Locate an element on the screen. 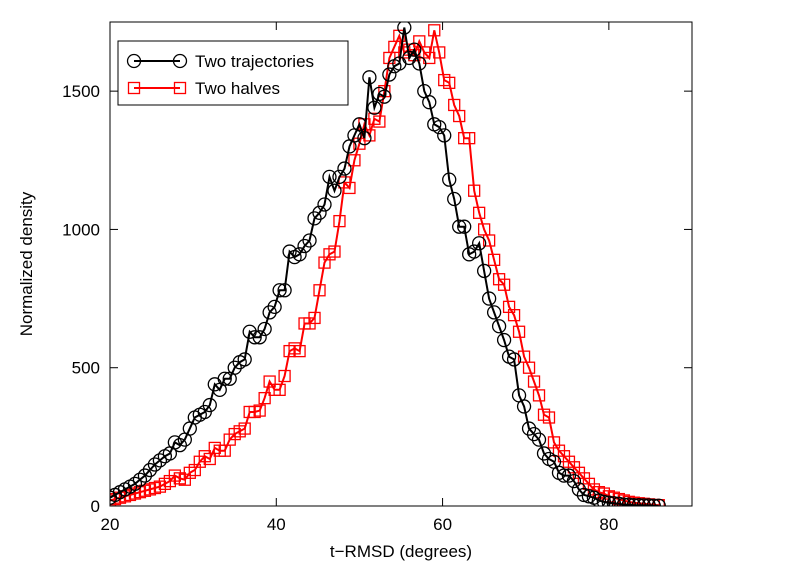 This screenshot has width=800, height=575. legend-item-two-trajectories: Two trajectories is located at coordinates (220, 61).